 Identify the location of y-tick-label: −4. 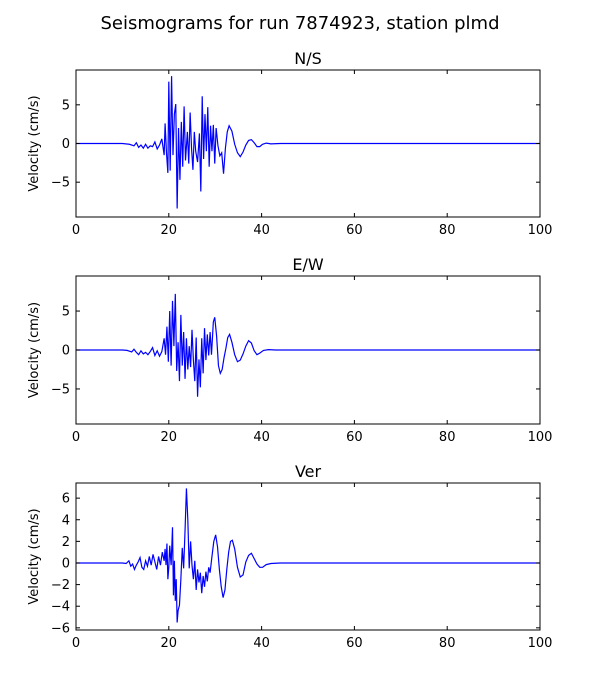
(60, 607).